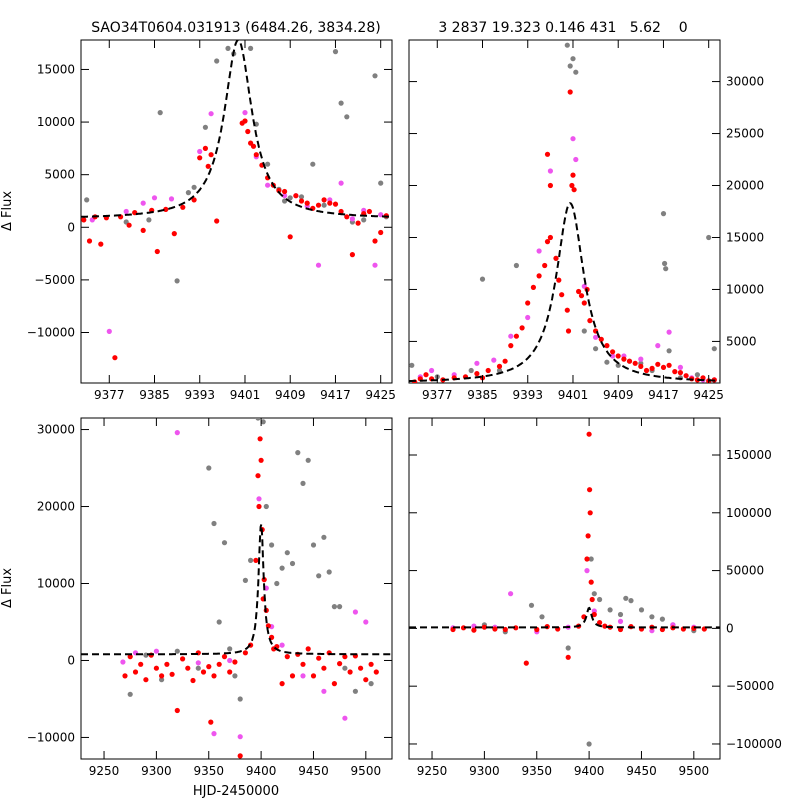  I want to click on y-tick-label: 150000, so click(749, 455).